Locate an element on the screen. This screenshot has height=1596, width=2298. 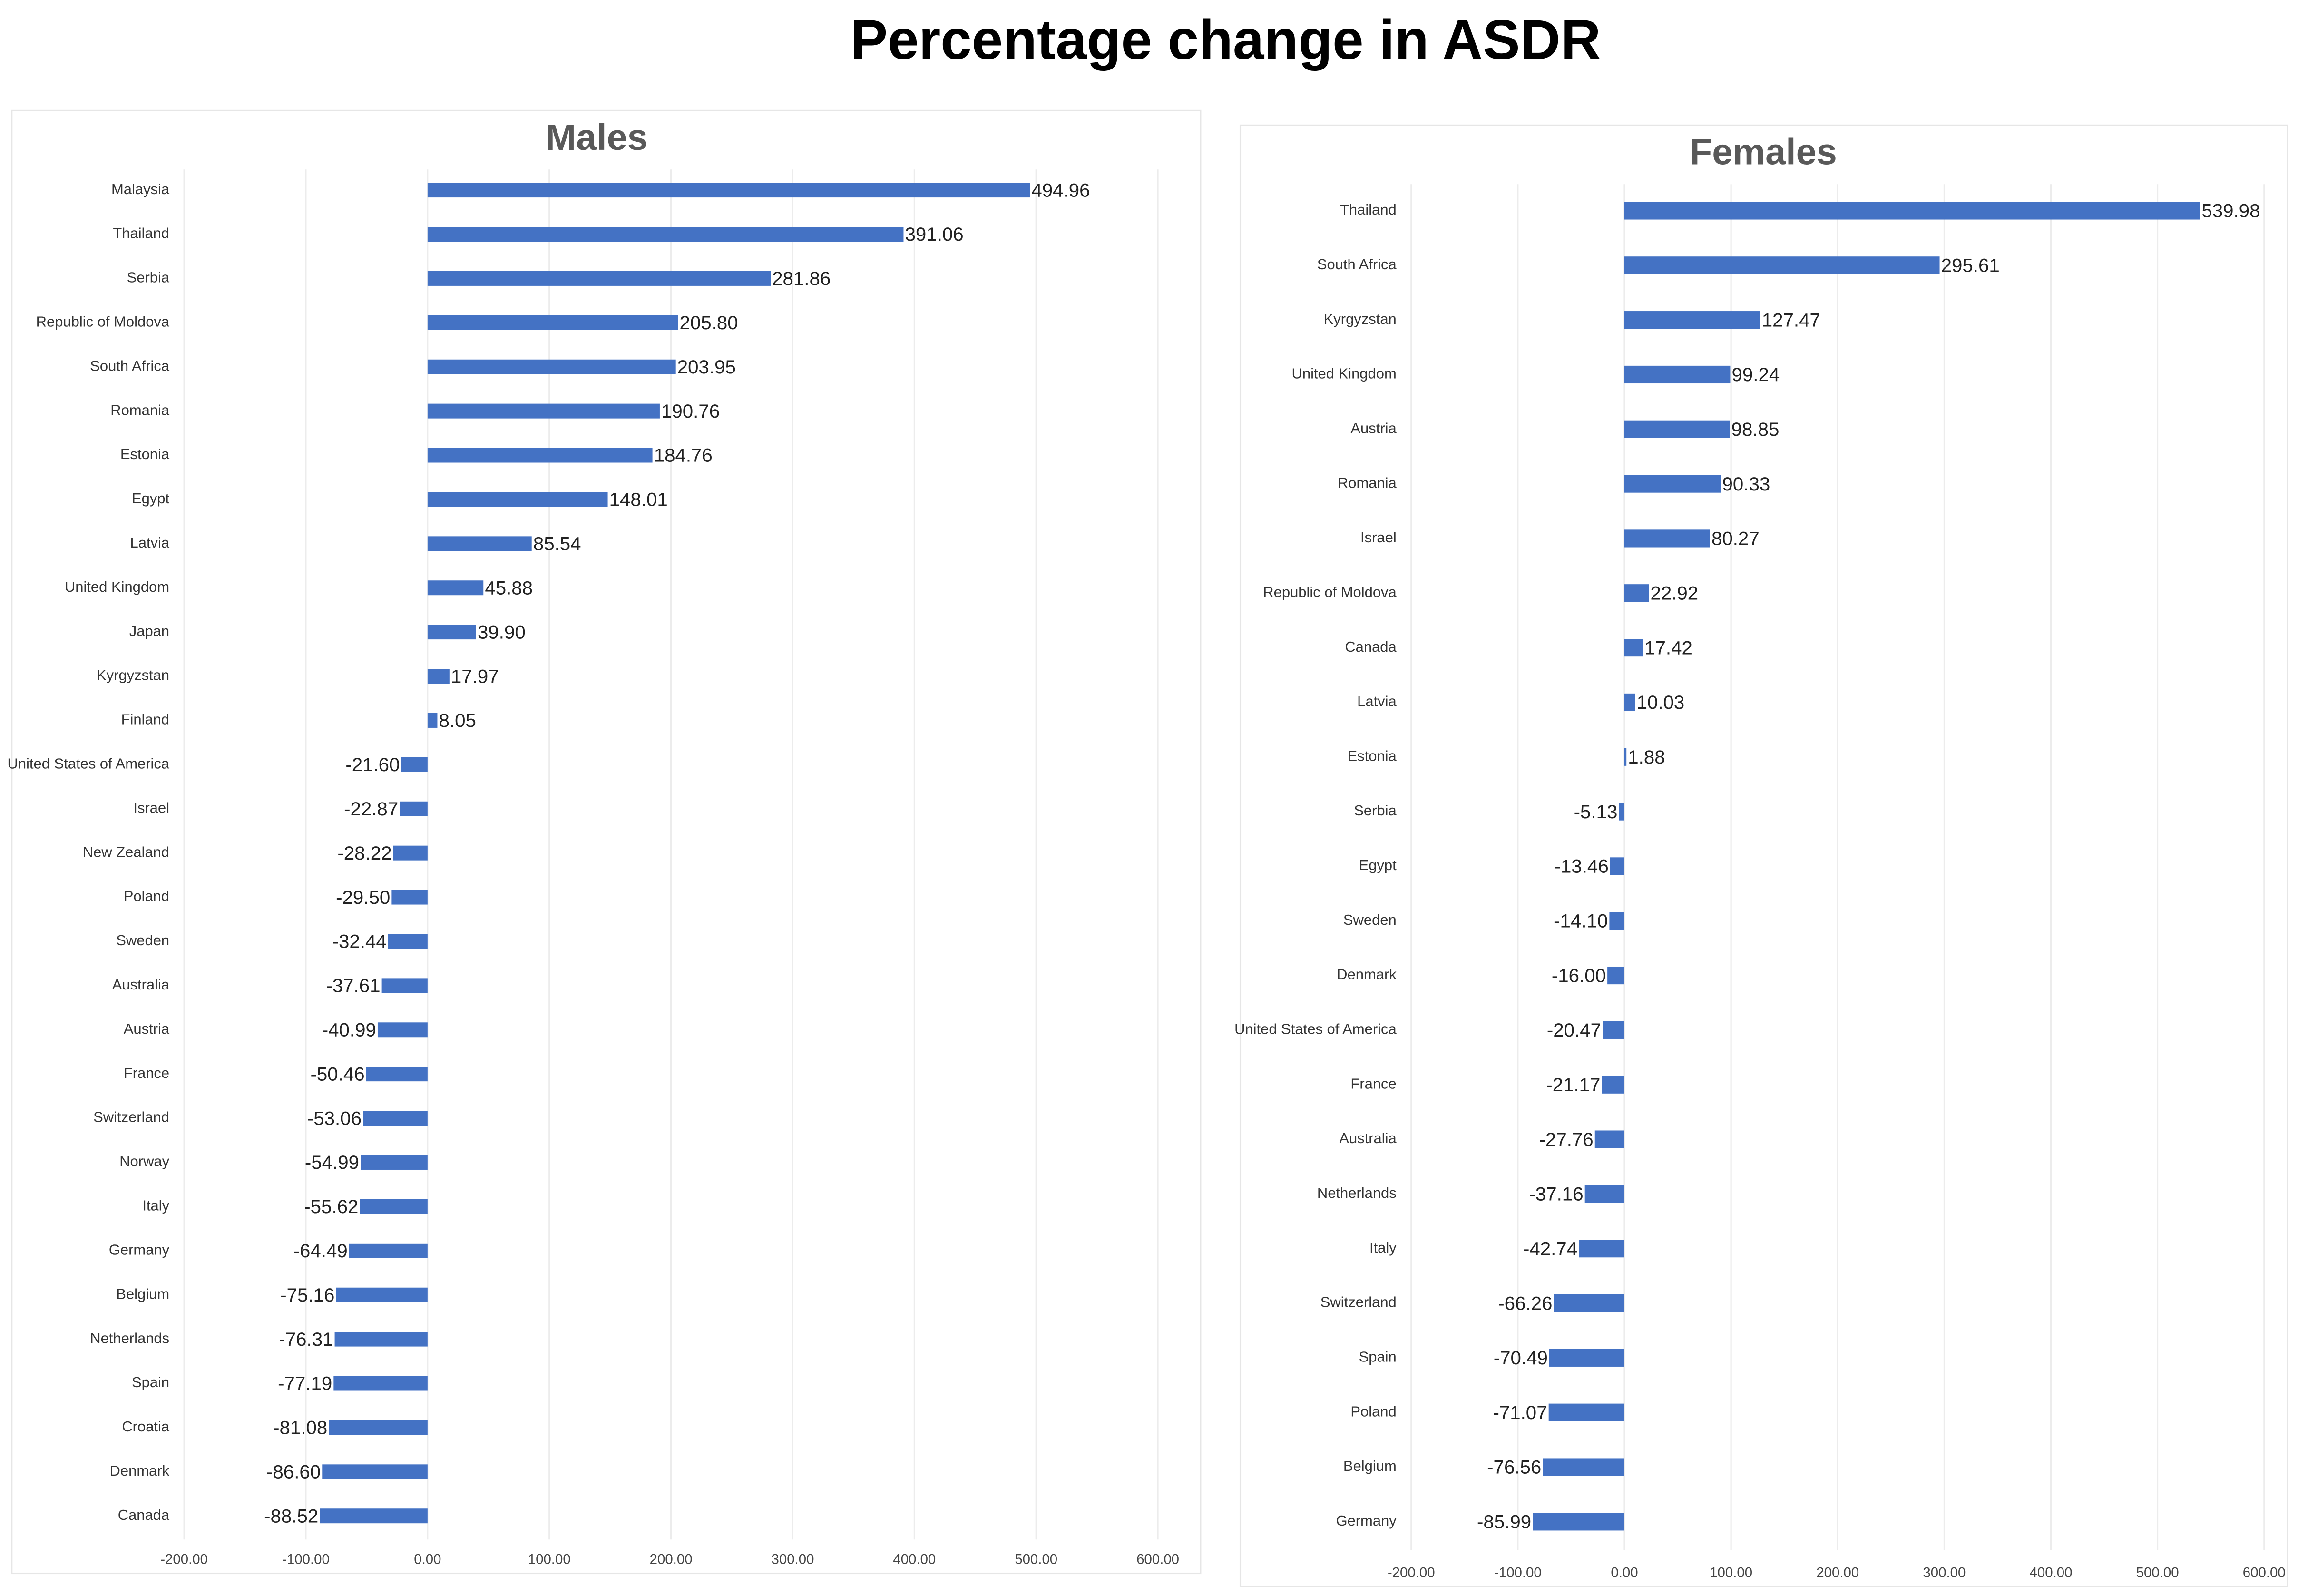
value-label: 80.27 is located at coordinates (1735, 538).